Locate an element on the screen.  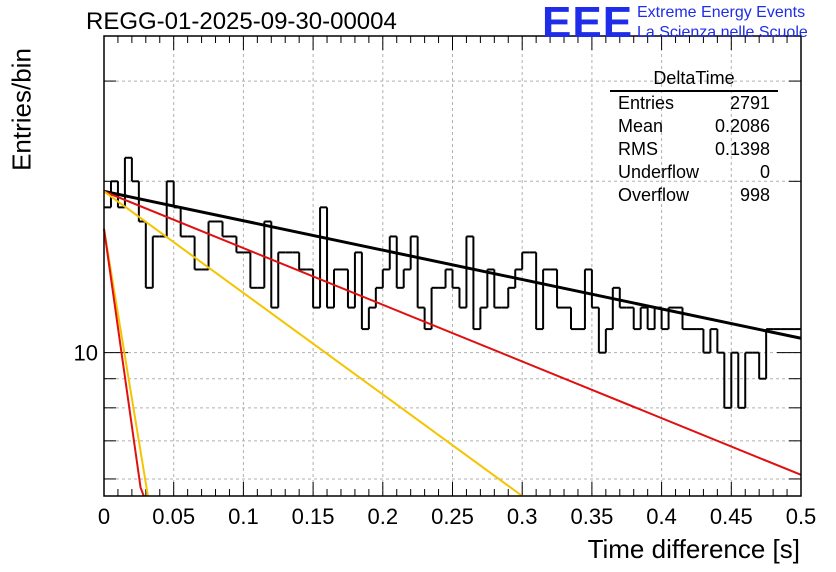
x-tick-label: 0.45 is located at coordinates (731, 516).